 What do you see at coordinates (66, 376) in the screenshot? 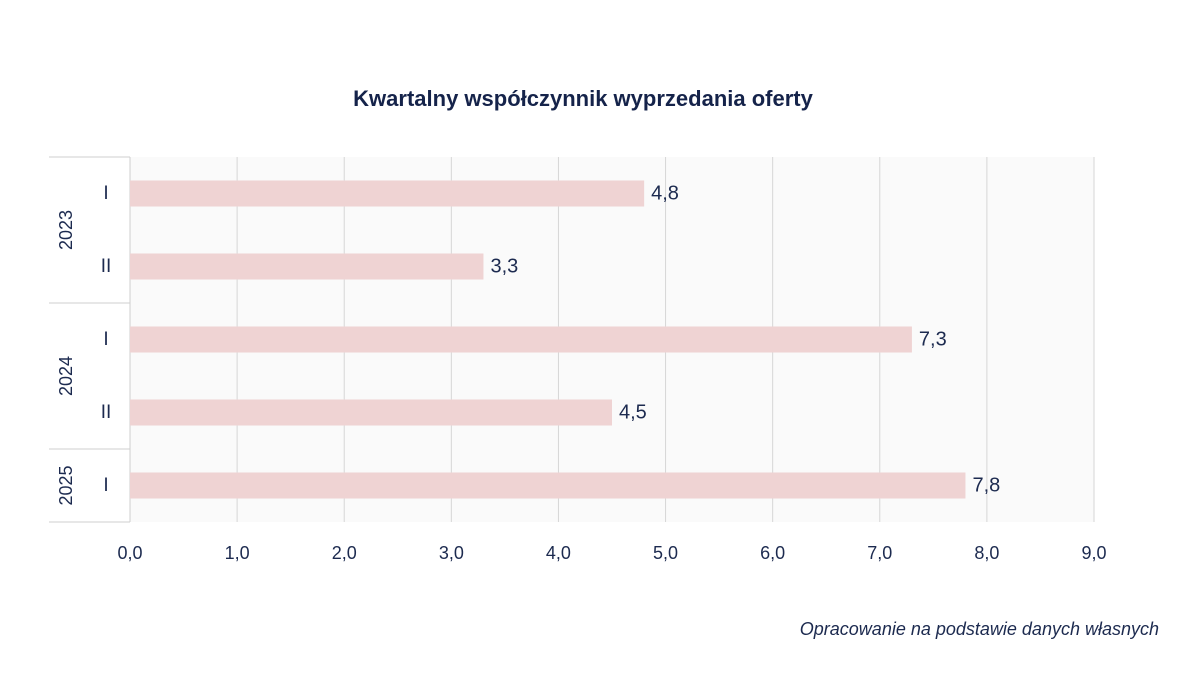
I see `year-label: 2024` at bounding box center [66, 376].